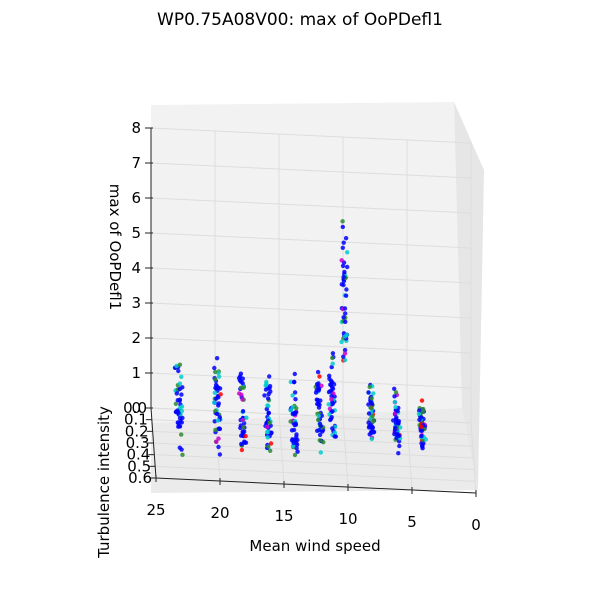  What do you see at coordinates (219, 513) in the screenshot?
I see `x-tick-label: 20` at bounding box center [219, 513].